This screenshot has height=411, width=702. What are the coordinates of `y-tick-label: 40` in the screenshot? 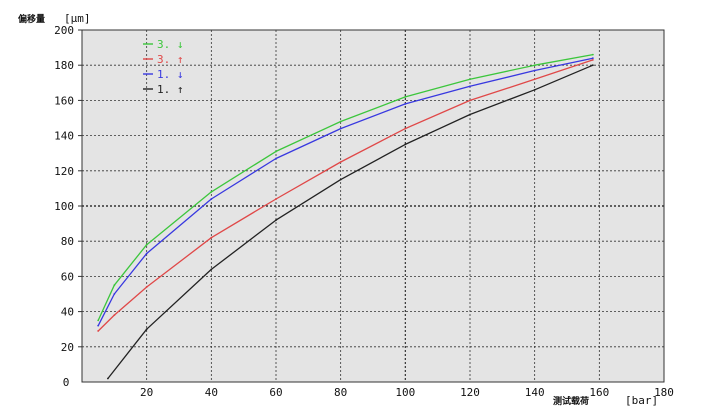 It's located at (67, 312).